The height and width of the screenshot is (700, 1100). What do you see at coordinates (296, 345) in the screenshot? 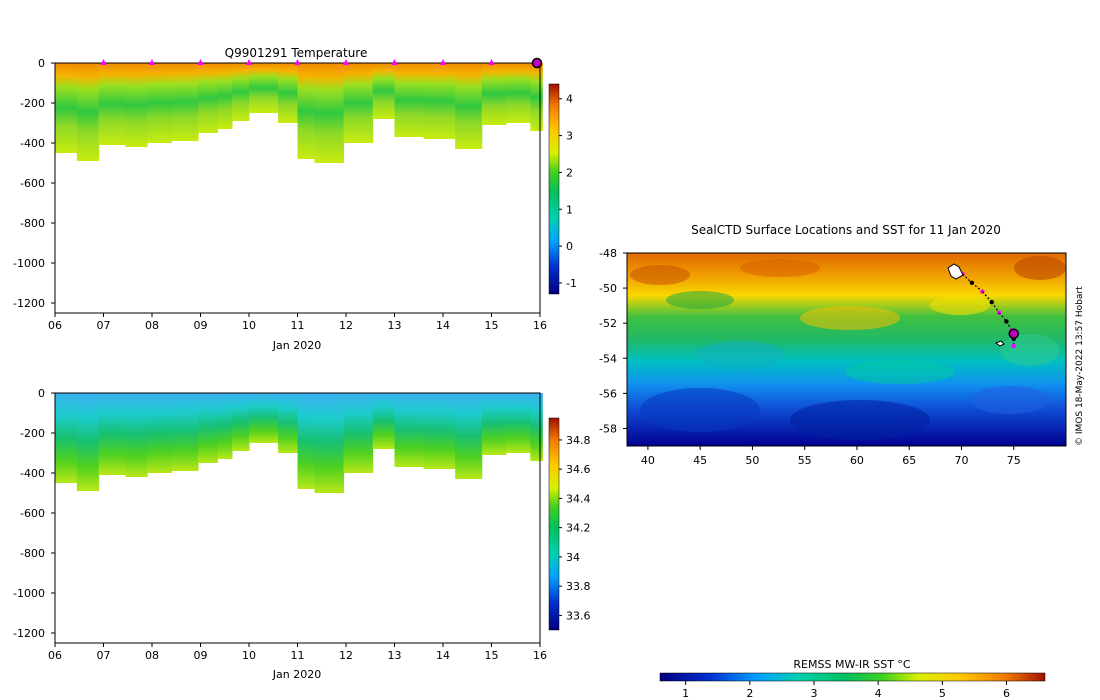
I see `temperature-x-label: Jan 2020` at bounding box center [296, 345].